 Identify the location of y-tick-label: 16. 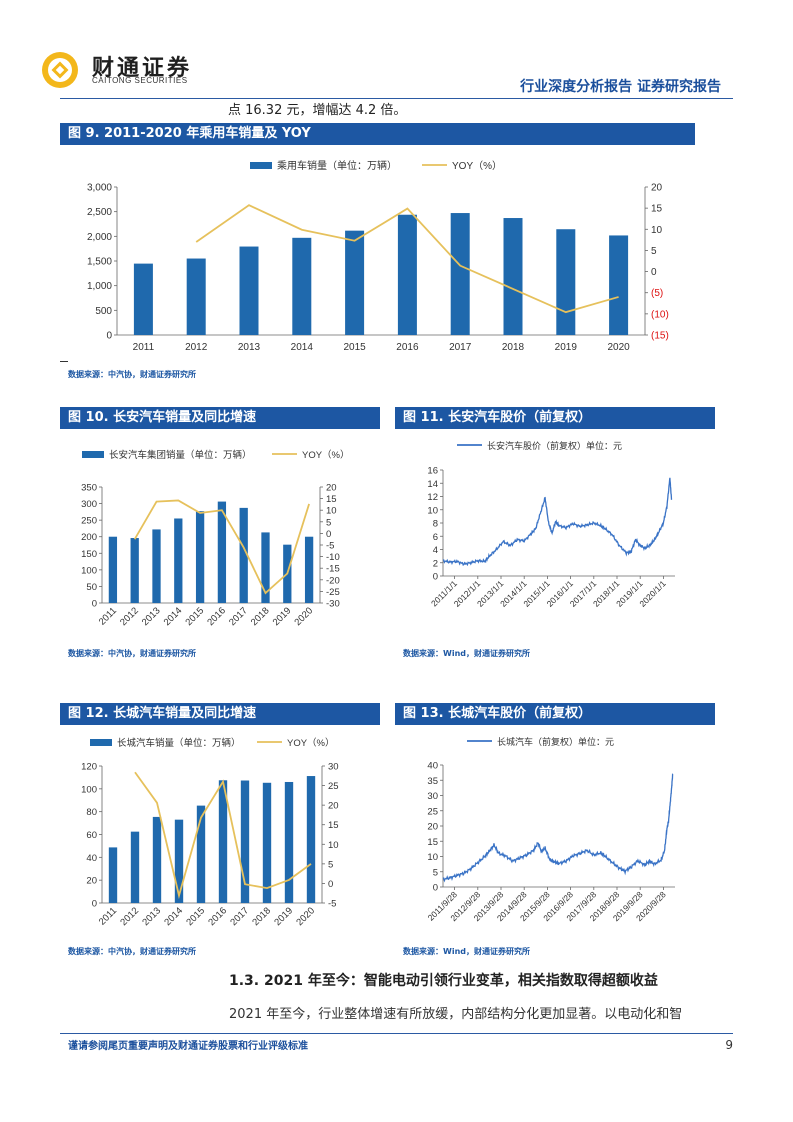
(432, 471).